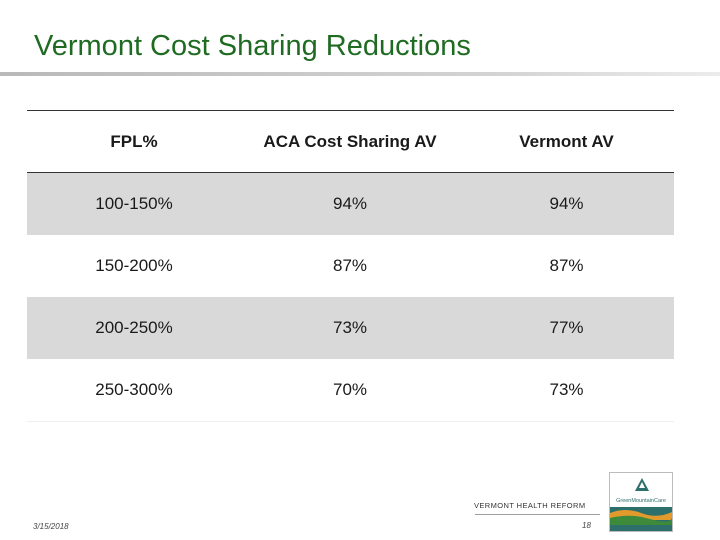  Describe the element at coordinates (134, 203) in the screenshot. I see `cell-fpl: 100-150%` at that location.